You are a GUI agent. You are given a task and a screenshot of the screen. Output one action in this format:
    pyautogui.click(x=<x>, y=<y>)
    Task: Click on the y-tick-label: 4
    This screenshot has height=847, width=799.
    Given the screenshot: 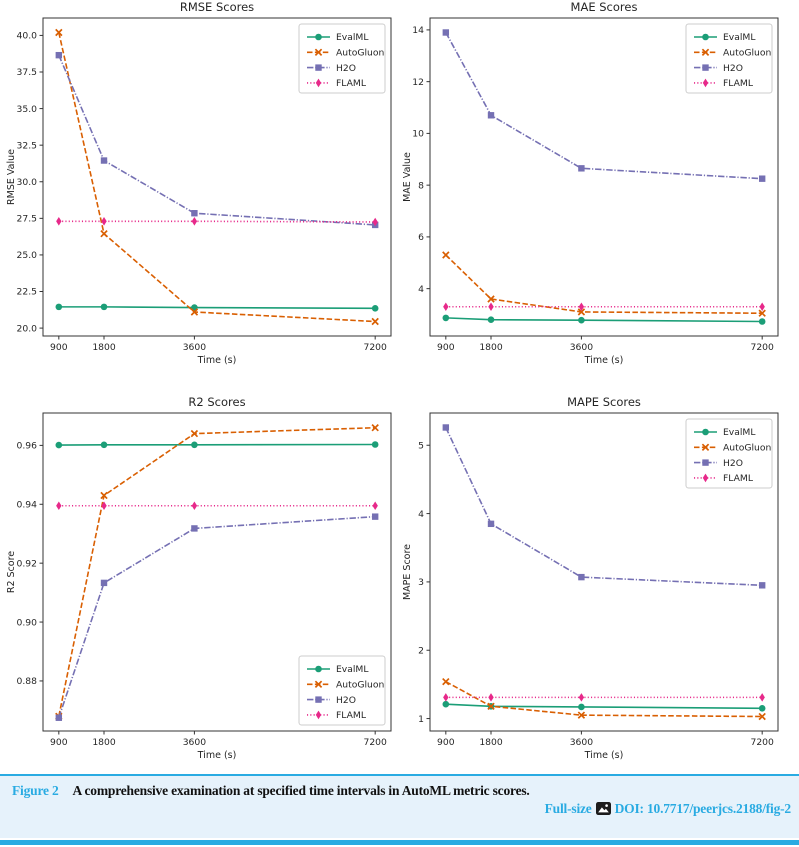 What is the action you would take?
    pyautogui.click(x=421, y=289)
    